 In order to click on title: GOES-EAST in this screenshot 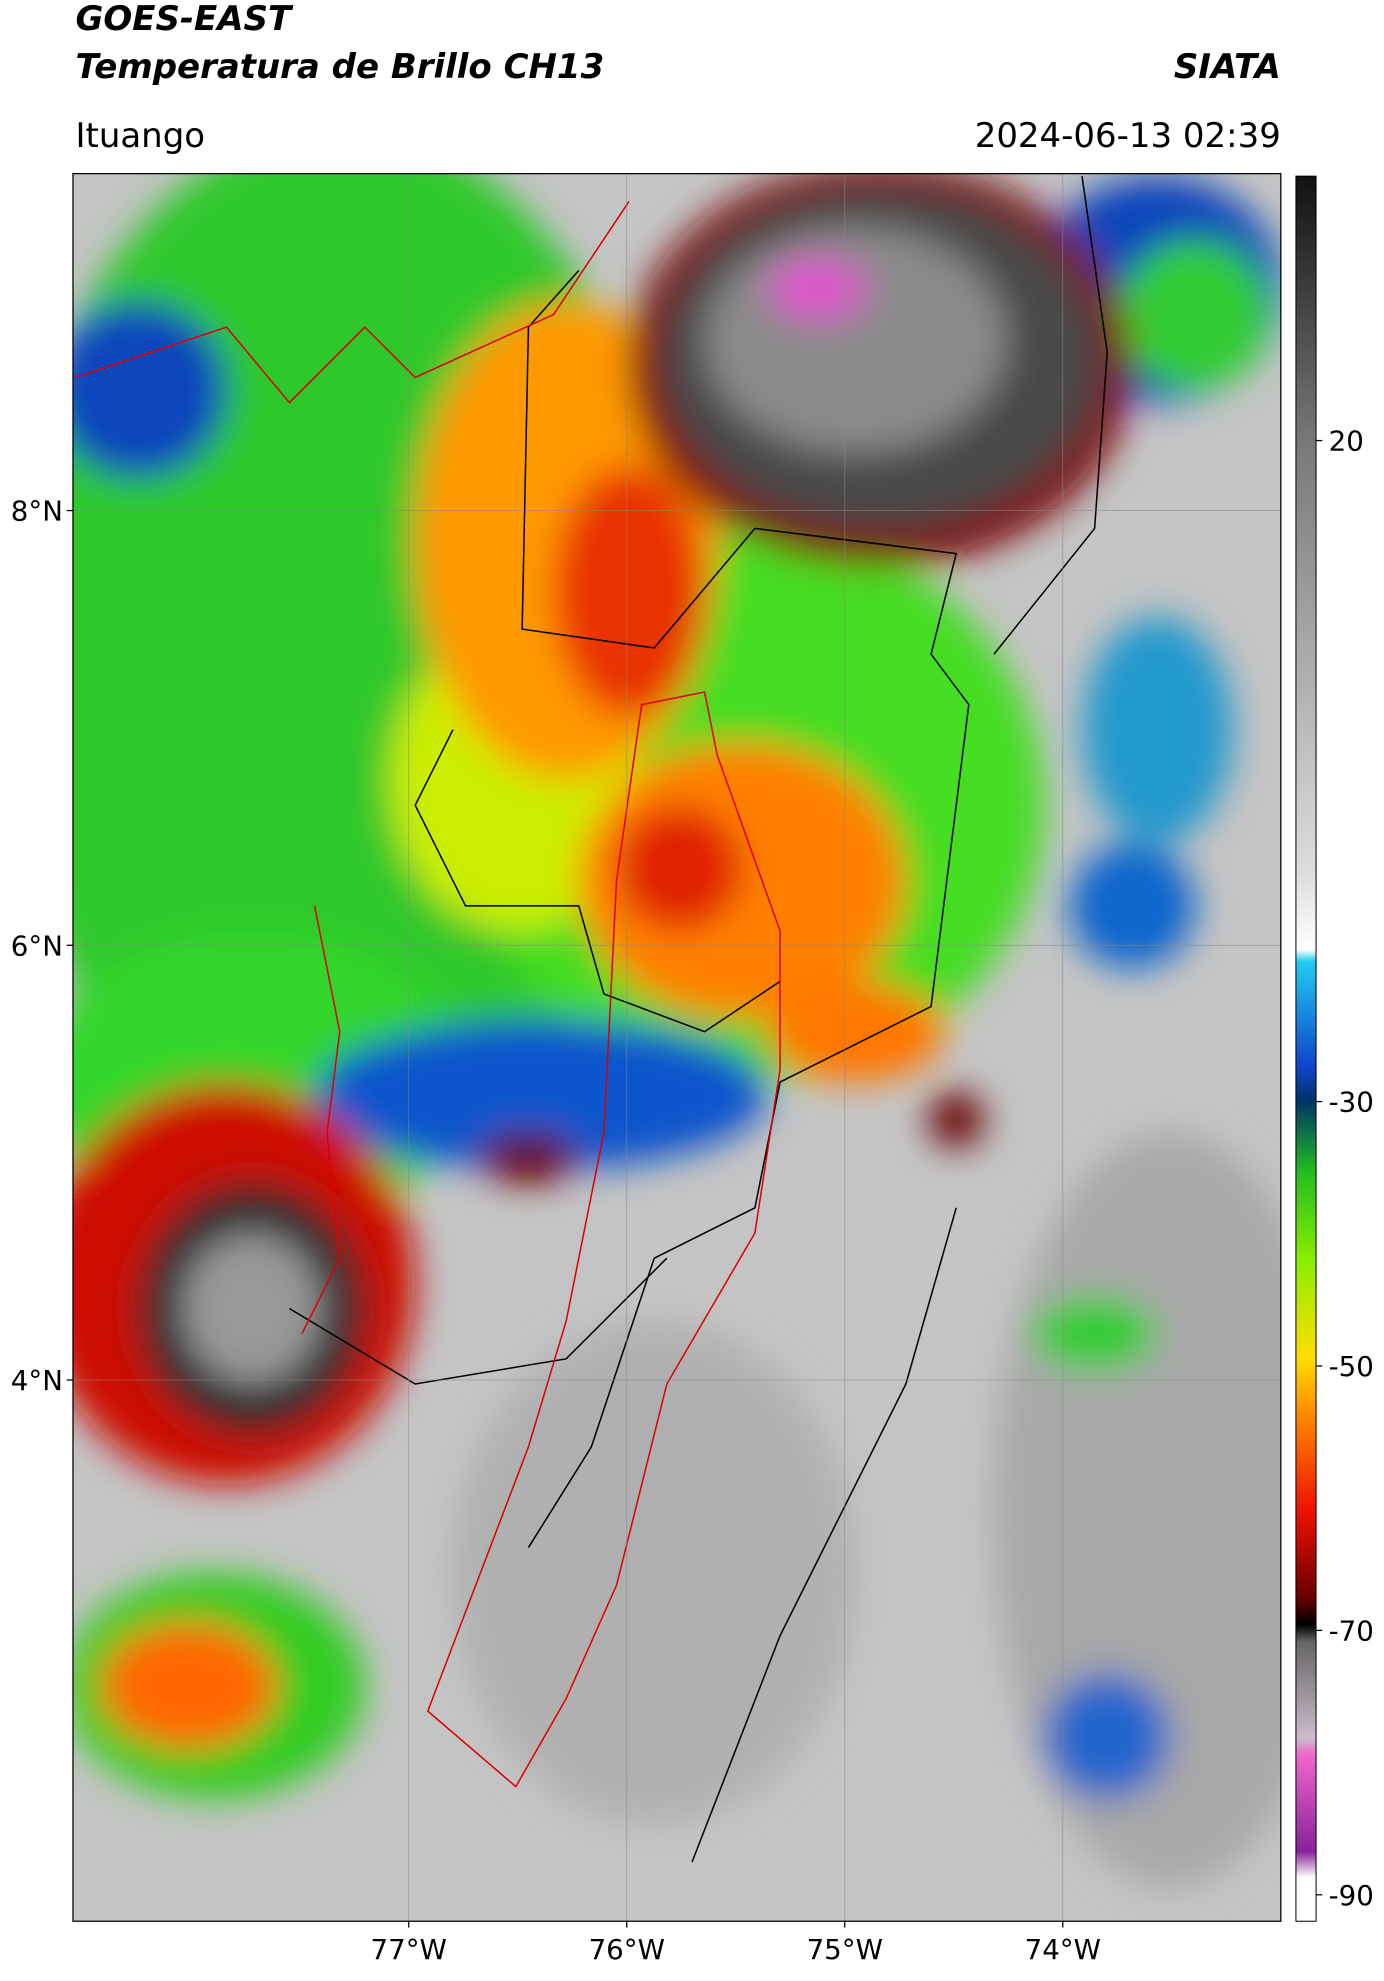, I will do `click(184, 19)`.